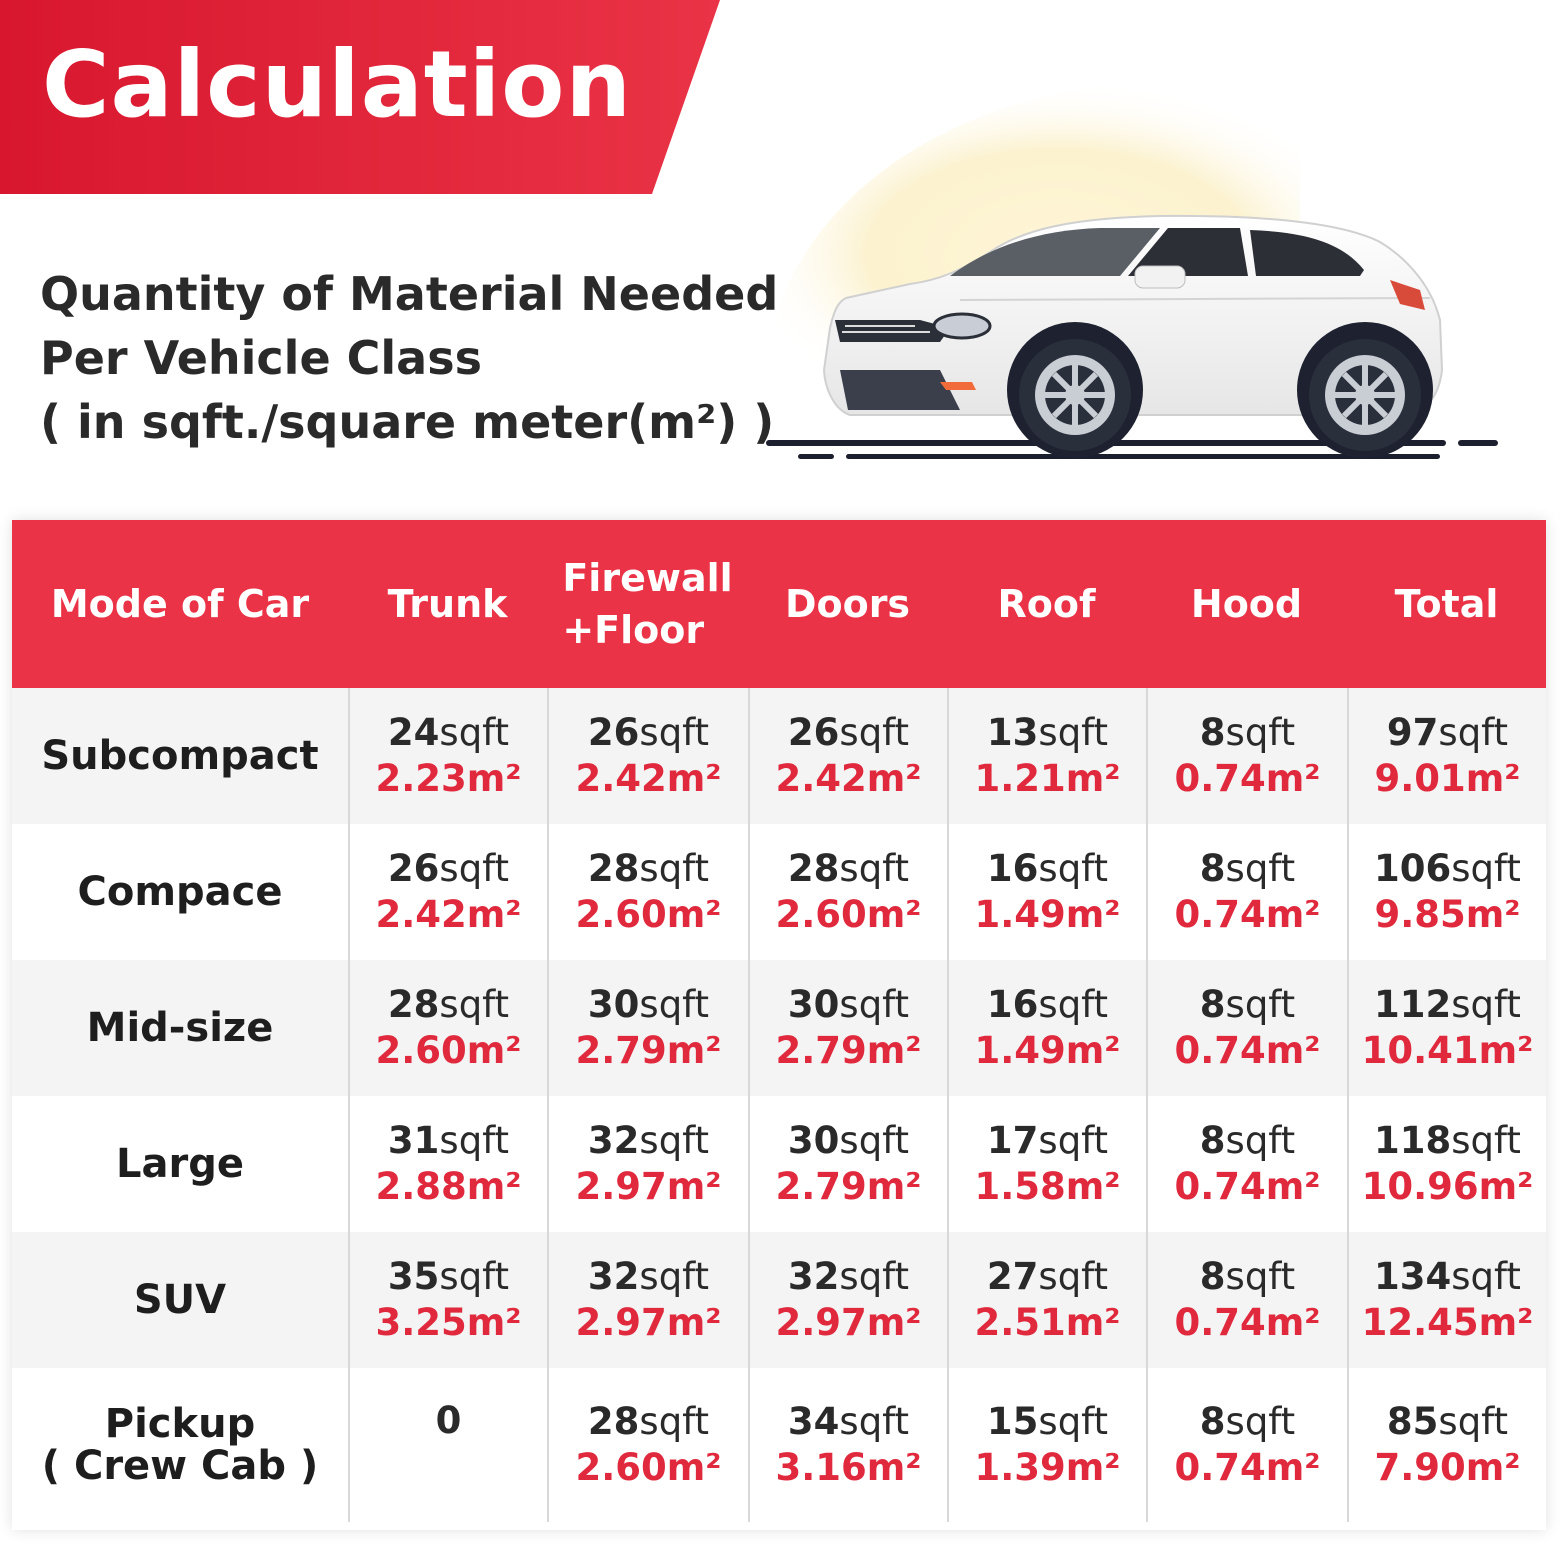 This screenshot has width=1568, height=1568. I want to click on white-suv-car-icon, so click(1135, 270).